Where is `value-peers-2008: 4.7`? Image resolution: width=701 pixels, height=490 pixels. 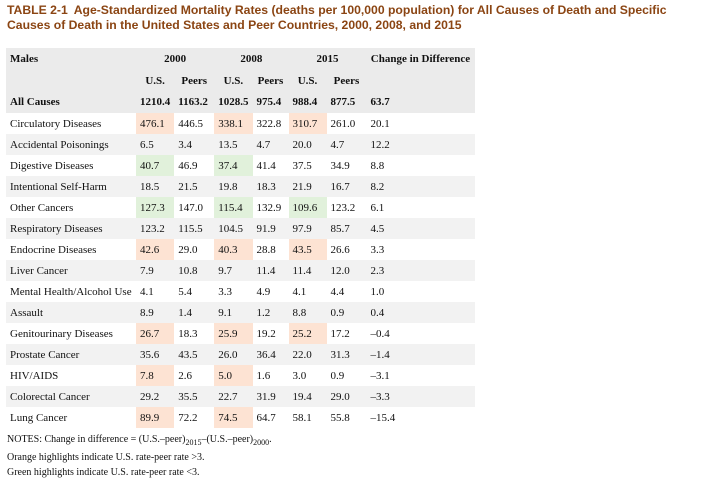
value-peers-2008: 4.7 is located at coordinates (270, 144).